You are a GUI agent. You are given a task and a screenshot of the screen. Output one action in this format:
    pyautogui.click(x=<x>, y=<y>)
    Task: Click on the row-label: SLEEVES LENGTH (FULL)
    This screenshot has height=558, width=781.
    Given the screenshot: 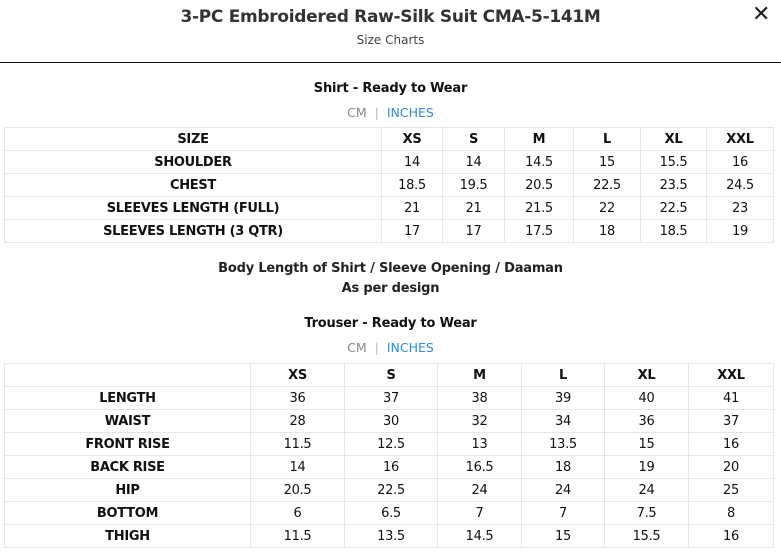 What is the action you would take?
    pyautogui.click(x=193, y=208)
    